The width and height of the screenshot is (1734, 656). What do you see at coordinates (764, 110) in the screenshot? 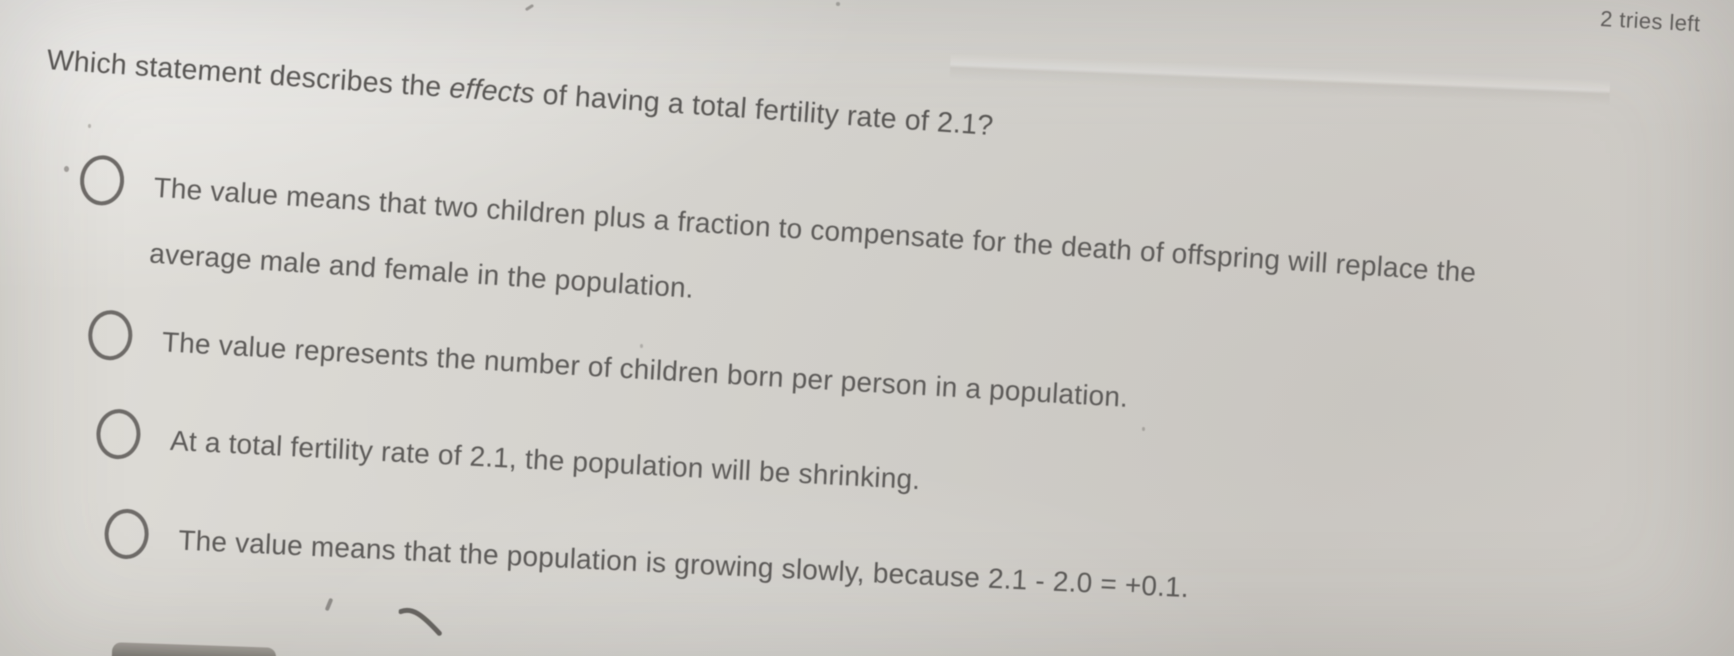
I see `question-suffix: of having a total fertility rate of 2.1?` at bounding box center [764, 110].